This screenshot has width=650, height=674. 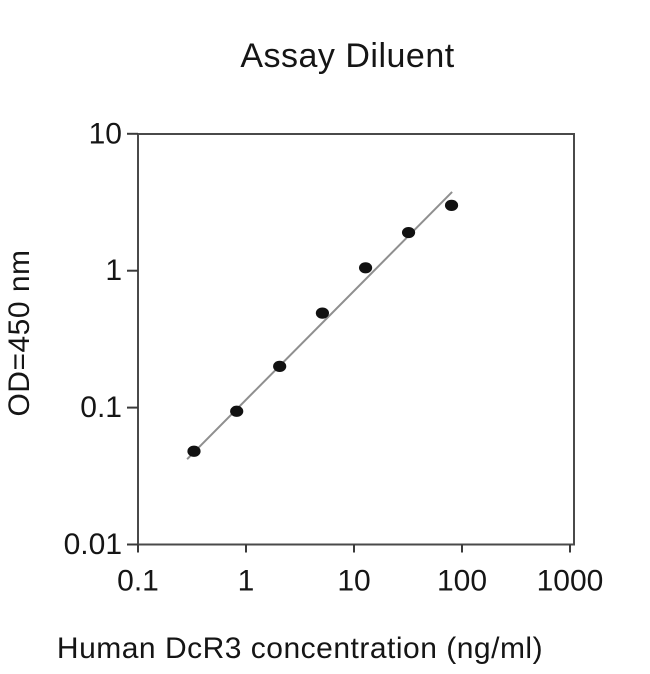 What do you see at coordinates (93, 544) in the screenshot?
I see `y-tick-label: 0.01` at bounding box center [93, 544].